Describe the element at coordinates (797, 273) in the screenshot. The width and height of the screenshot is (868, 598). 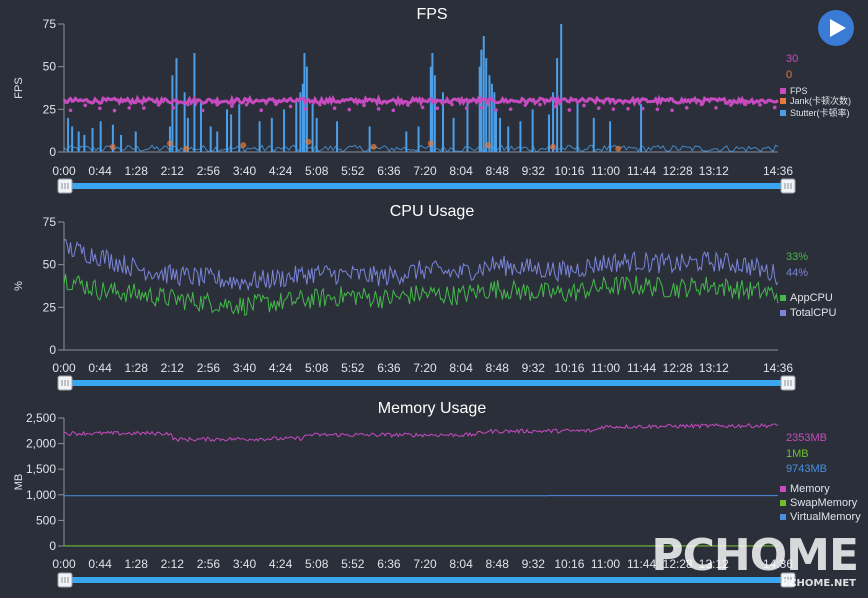
I see `current-value: 44%` at that location.